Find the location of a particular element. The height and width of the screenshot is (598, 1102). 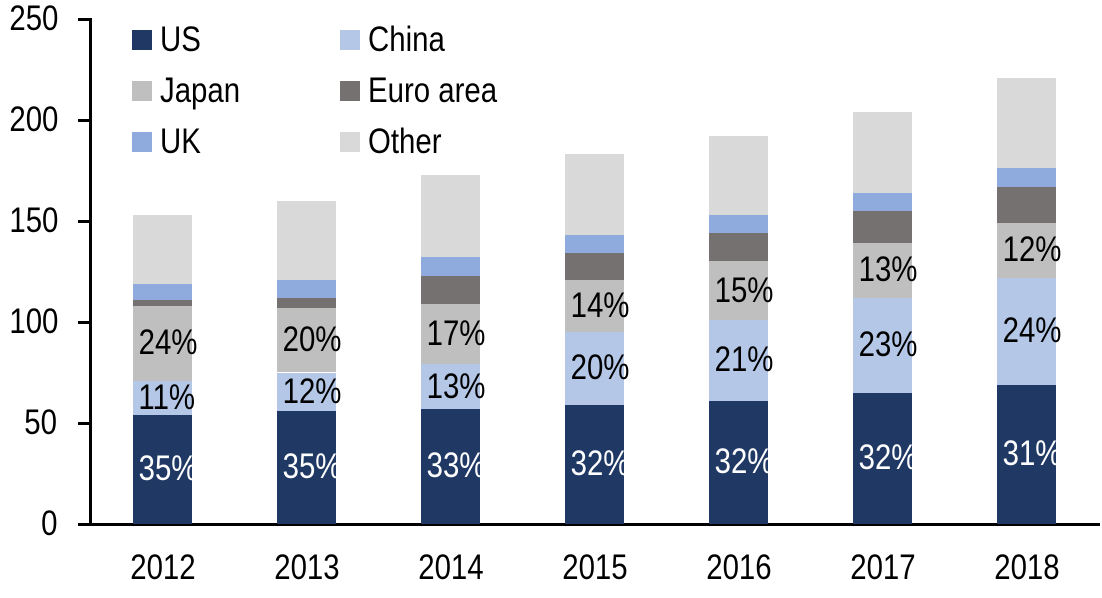

x-axis-label: 2015 is located at coordinates (594, 567).